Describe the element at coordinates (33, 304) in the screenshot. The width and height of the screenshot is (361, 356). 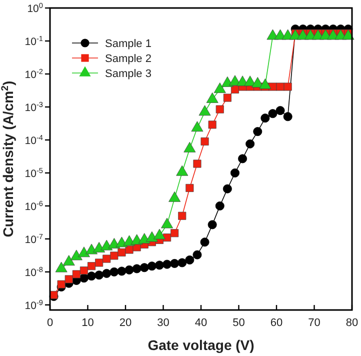
I see `y-tick-label: 10$^{-9}$` at that location.